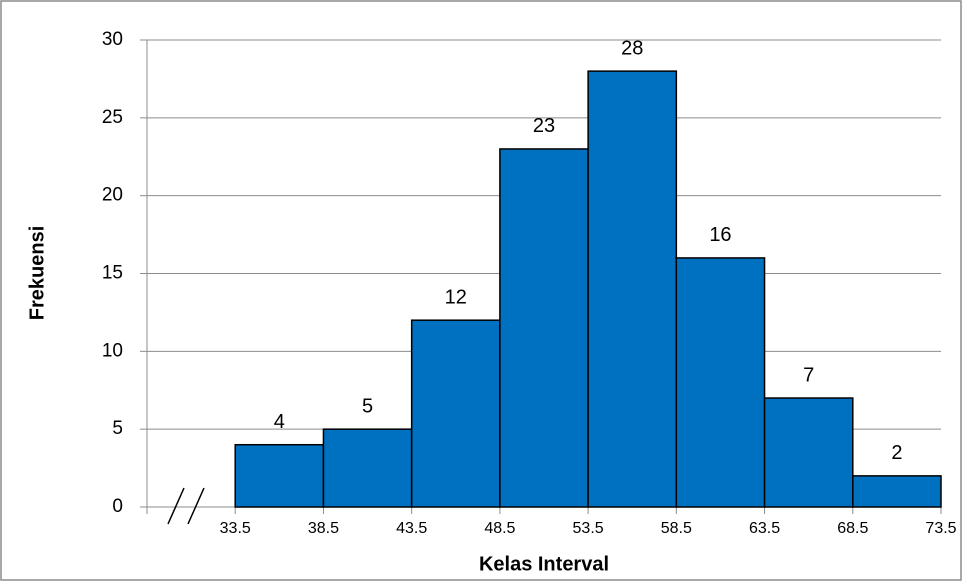  Describe the element at coordinates (112, 273) in the screenshot. I see `y-tick-label: 15` at that location.